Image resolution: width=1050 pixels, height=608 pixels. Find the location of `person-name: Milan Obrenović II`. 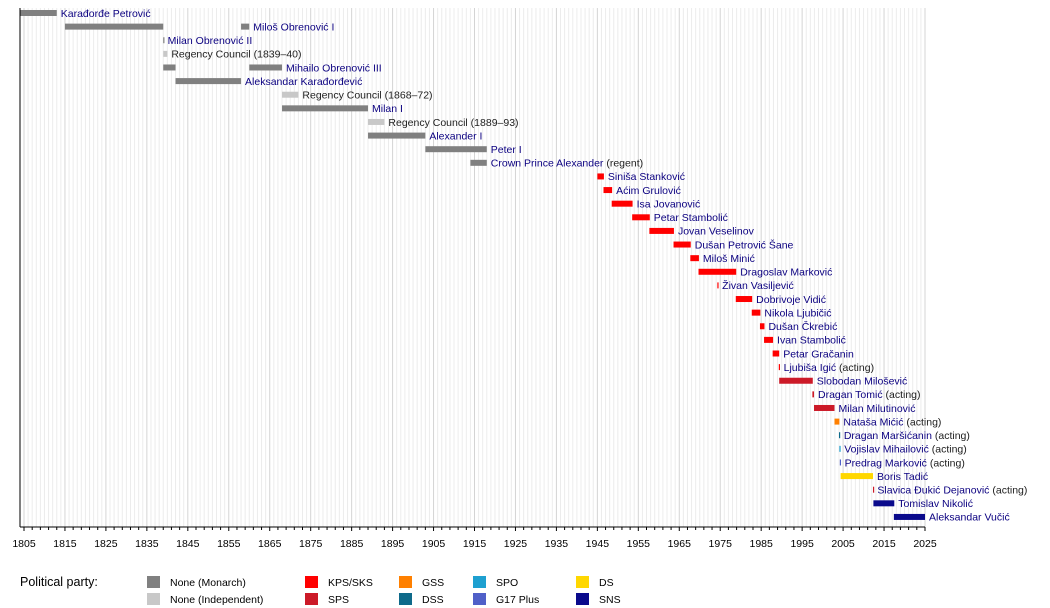

person-name: Milan Obrenović II is located at coordinates (210, 41).